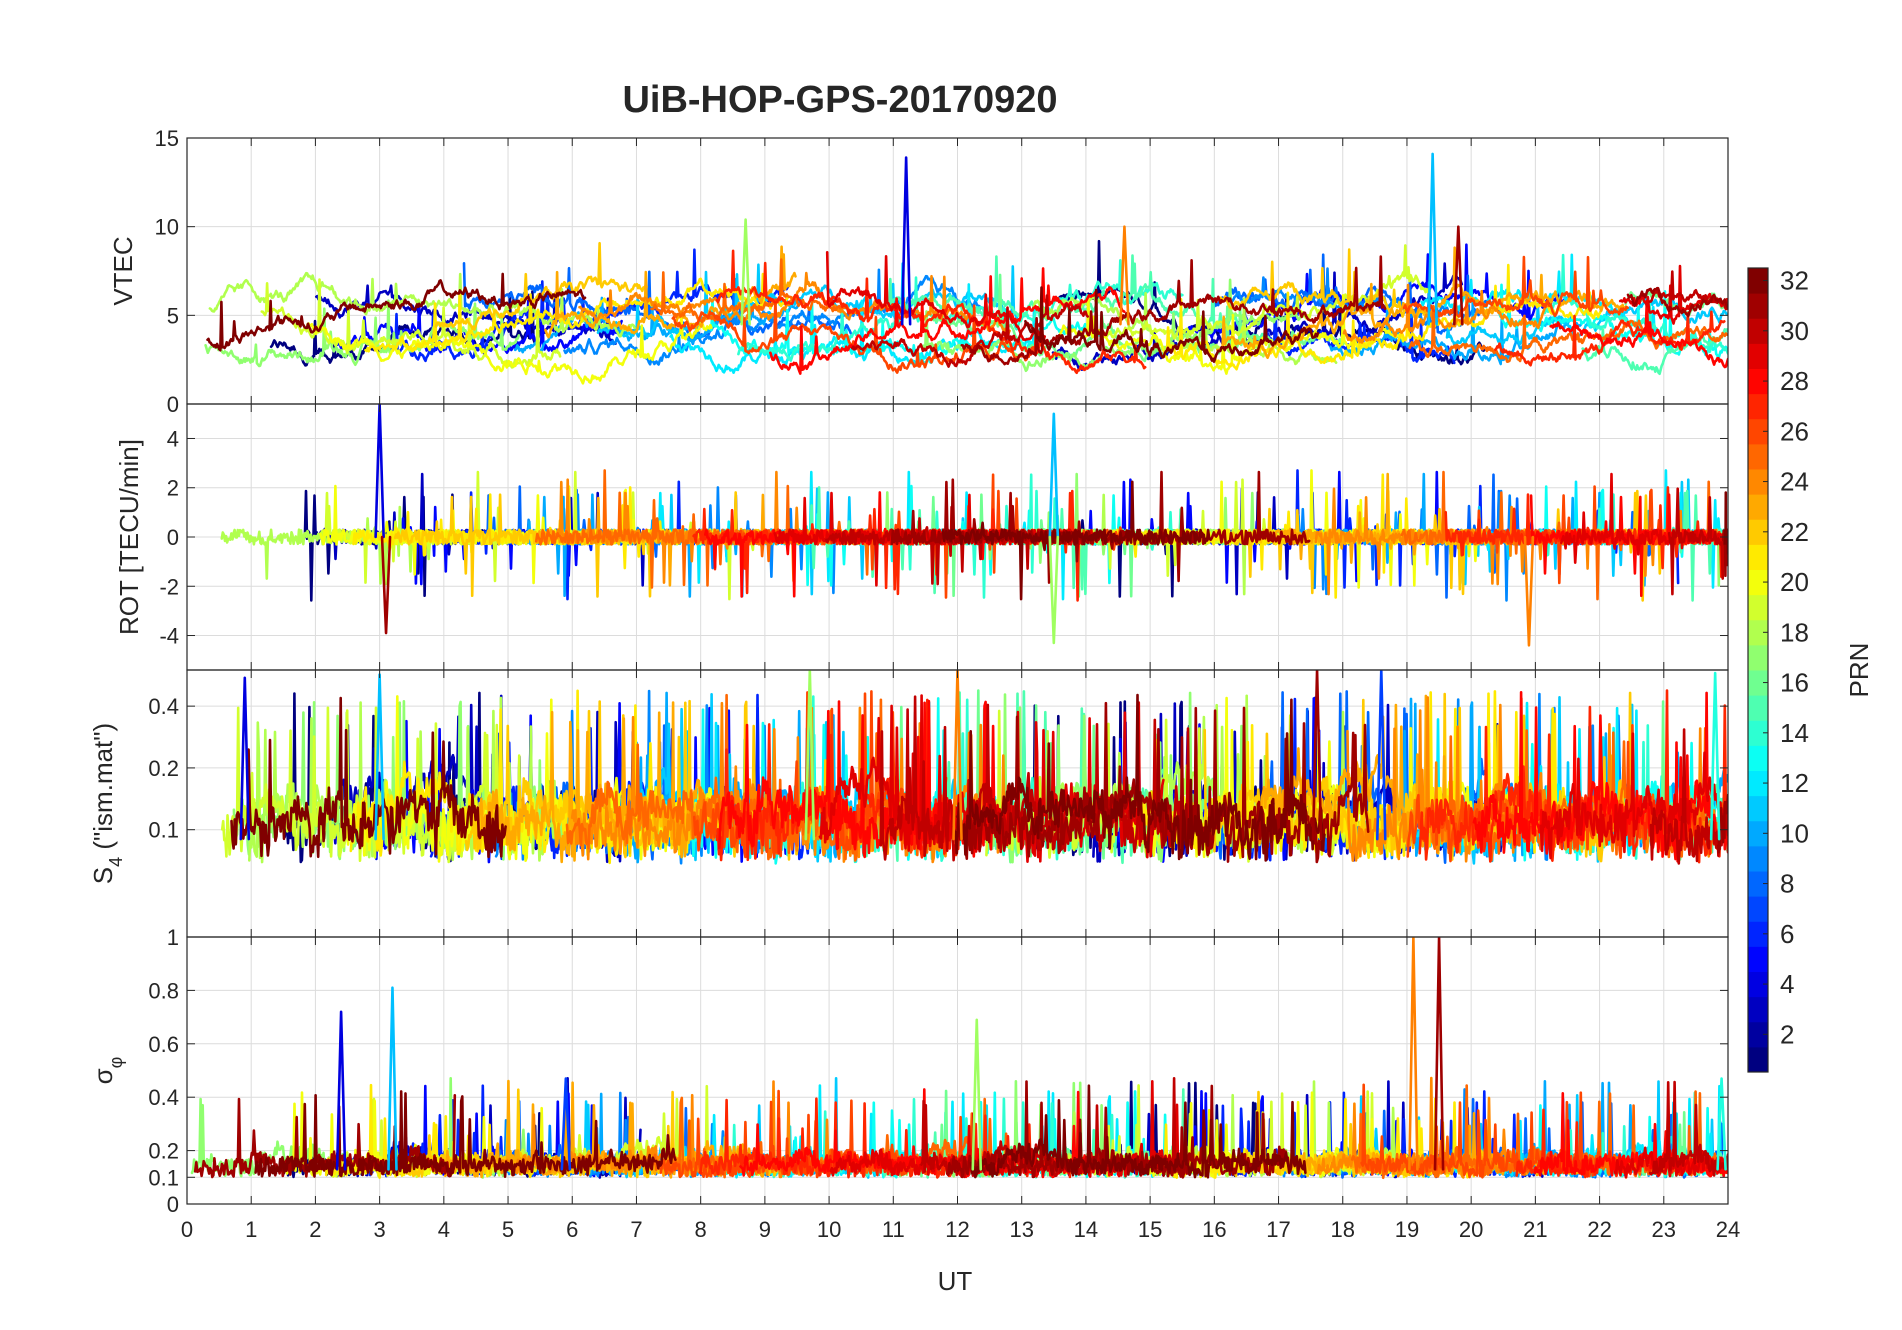 The height and width of the screenshot is (1330, 1902). Describe the element at coordinates (636, 1229) in the screenshot. I see `x-tick-label: 7` at that location.